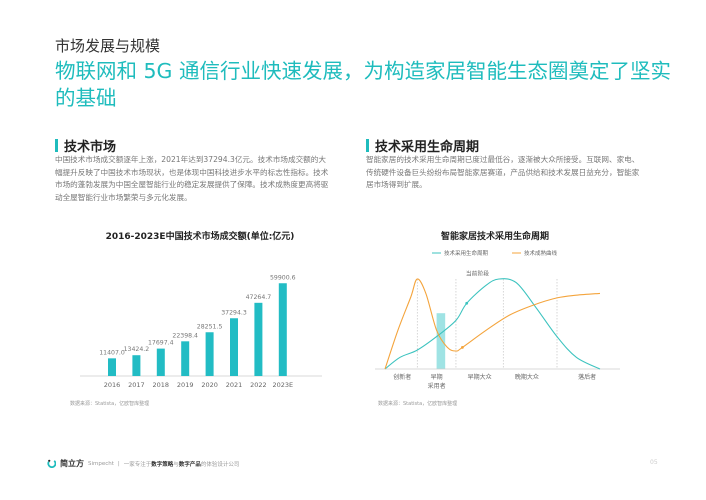 This screenshot has height=500, width=706. I want to click on lifecycle-chart-title: 智能家居技术采用生命周期, so click(494, 237).